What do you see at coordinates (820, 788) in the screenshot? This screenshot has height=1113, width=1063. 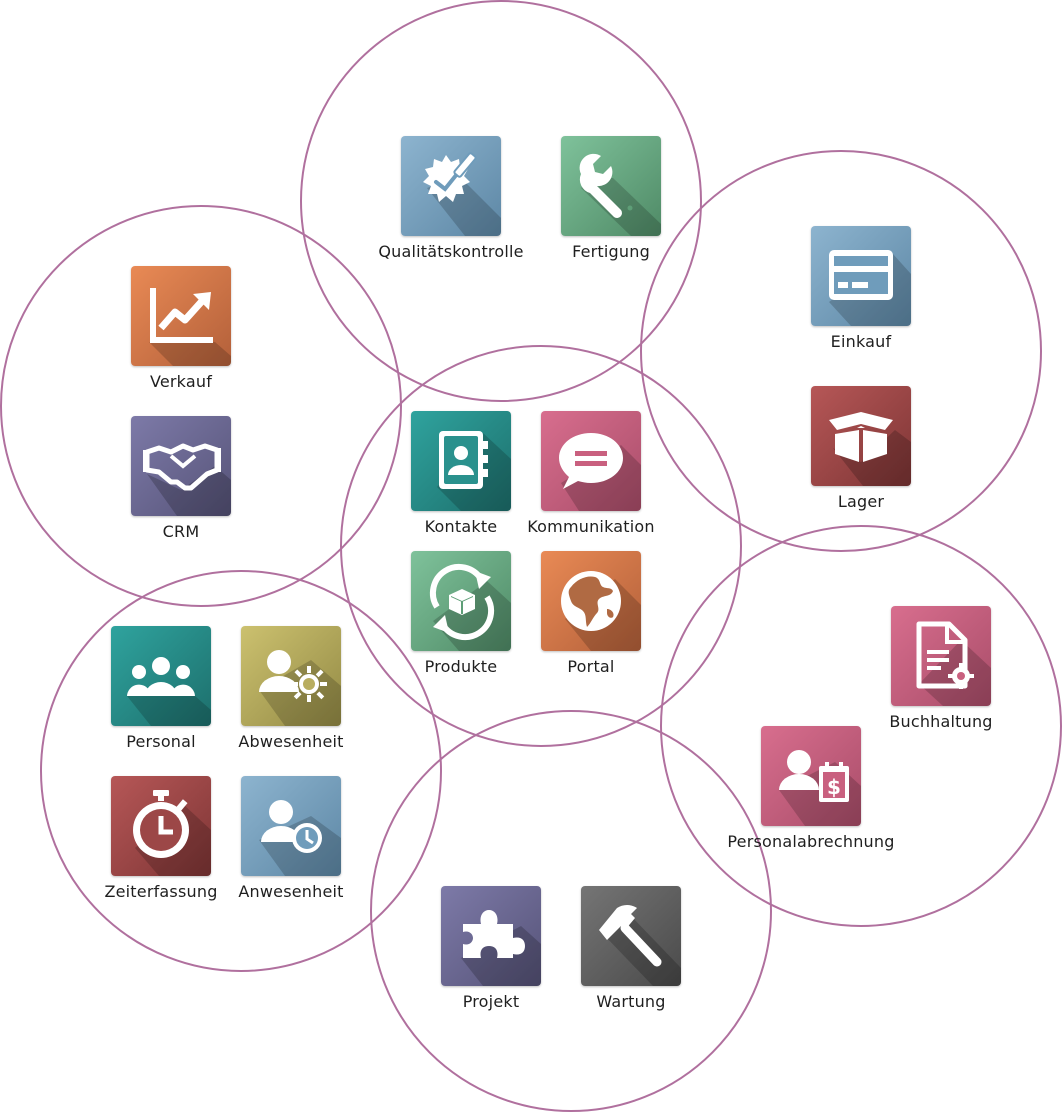 I see `user-payslip-icon: $` at bounding box center [820, 788].